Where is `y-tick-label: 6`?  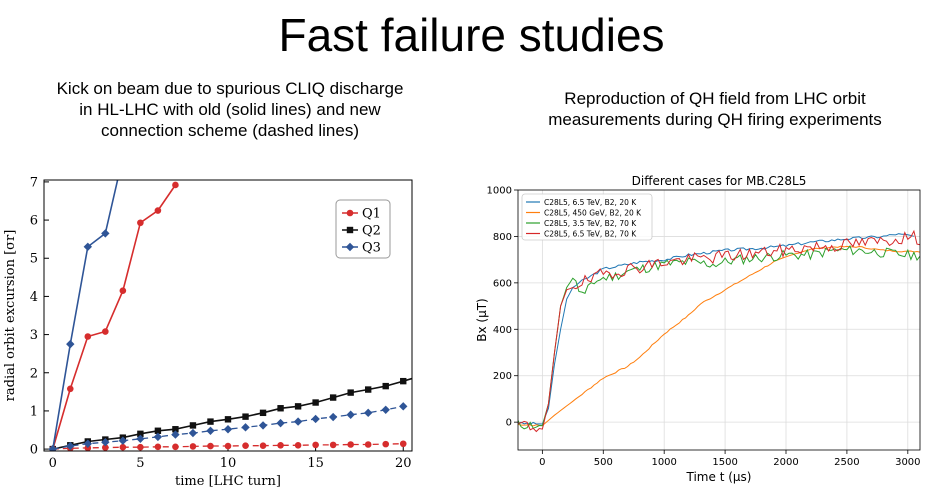
y-tick-label: 6 is located at coordinates (34, 221).